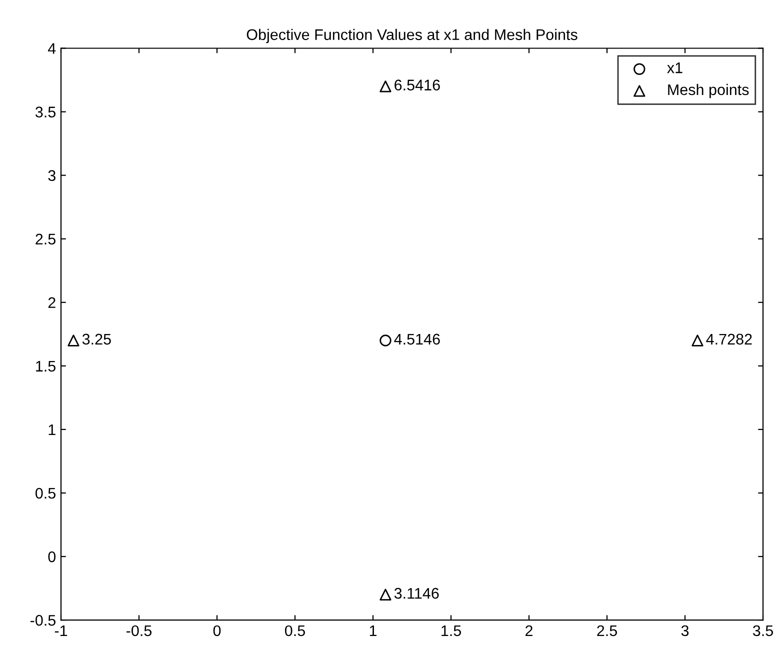  I want to click on y-tick-label: 1.5, so click(46, 366).